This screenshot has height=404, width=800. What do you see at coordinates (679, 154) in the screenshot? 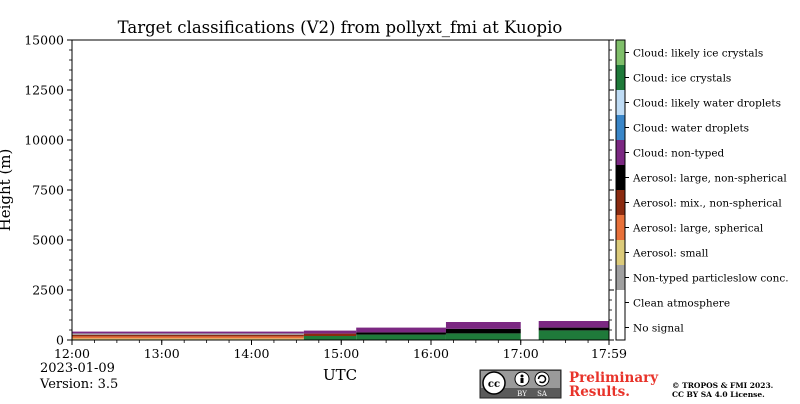
I see `legend-label: Cloud: non-typed` at bounding box center [679, 154].